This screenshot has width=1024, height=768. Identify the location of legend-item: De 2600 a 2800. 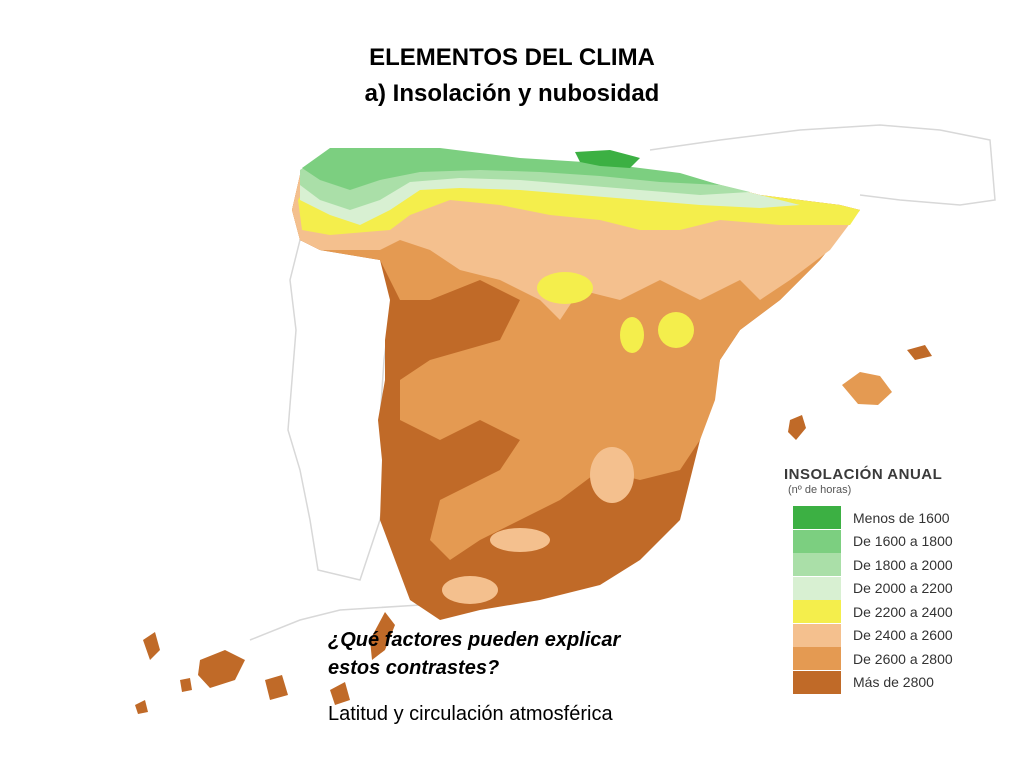
(884, 659).